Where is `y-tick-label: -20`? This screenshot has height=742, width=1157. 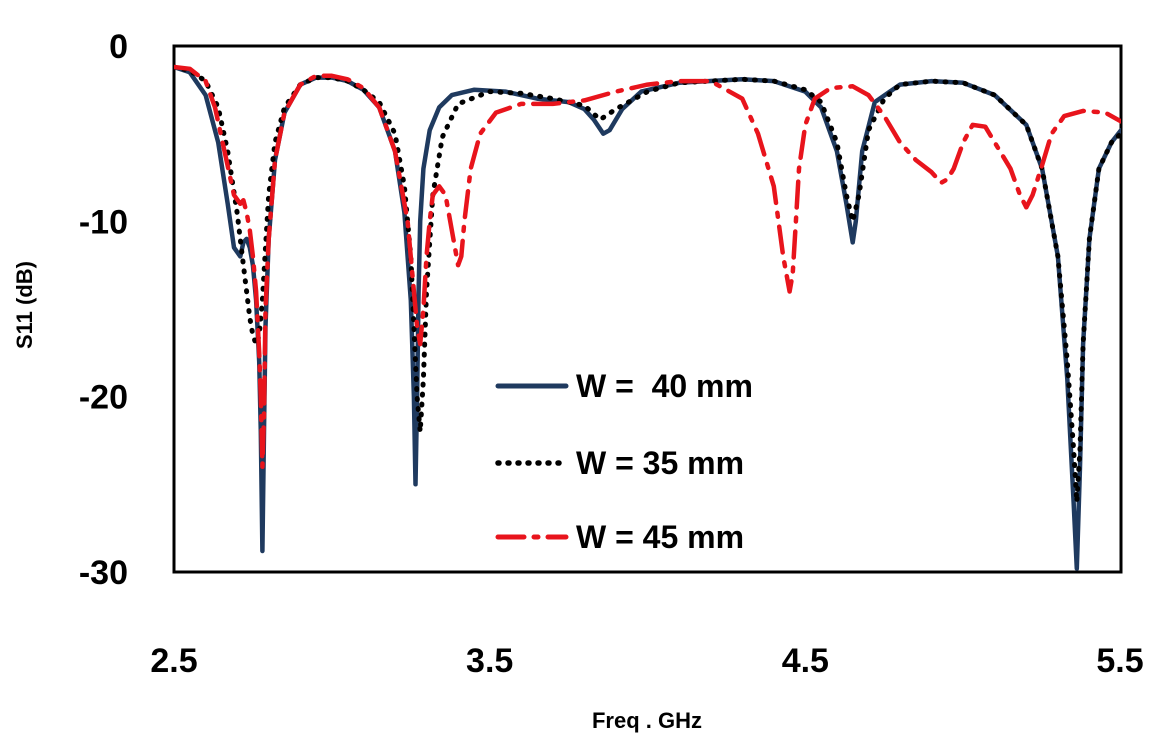
y-tick-label: -20 is located at coordinates (103, 398).